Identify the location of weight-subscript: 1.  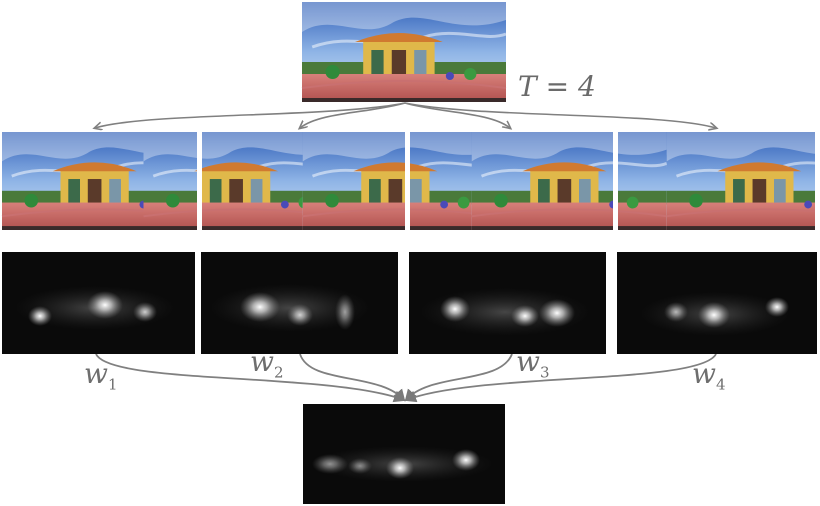
(112, 384).